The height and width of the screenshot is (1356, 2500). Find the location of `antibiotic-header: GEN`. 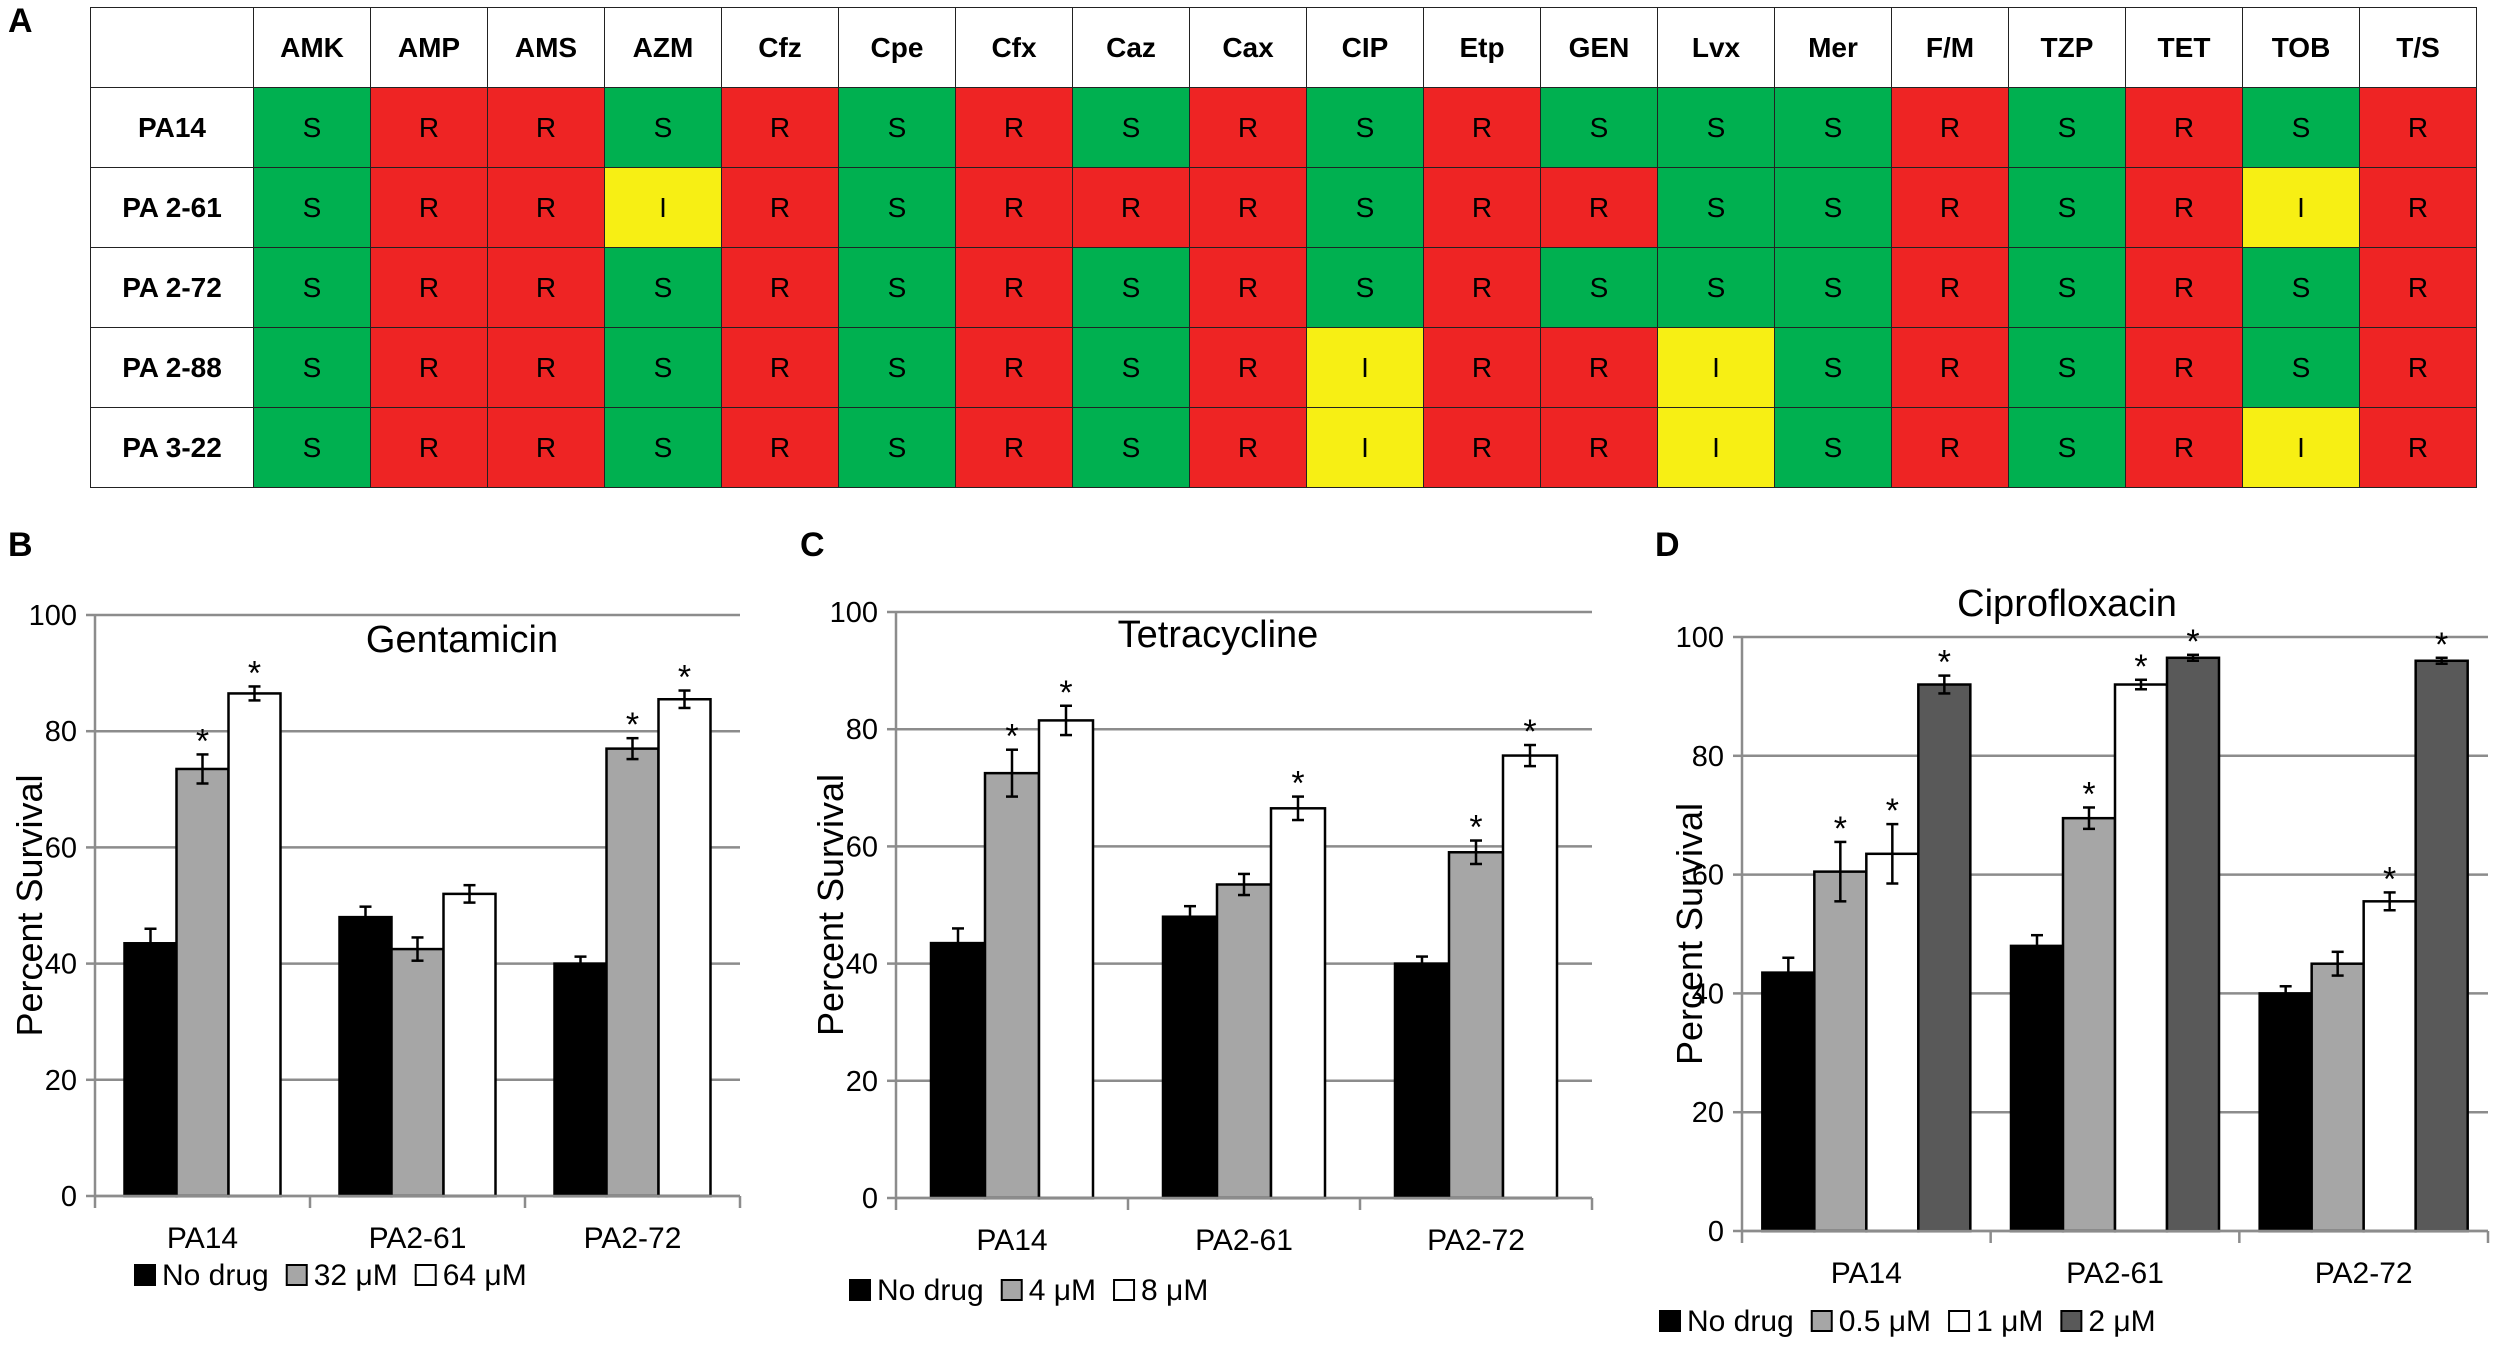

antibiotic-header: GEN is located at coordinates (1599, 47).